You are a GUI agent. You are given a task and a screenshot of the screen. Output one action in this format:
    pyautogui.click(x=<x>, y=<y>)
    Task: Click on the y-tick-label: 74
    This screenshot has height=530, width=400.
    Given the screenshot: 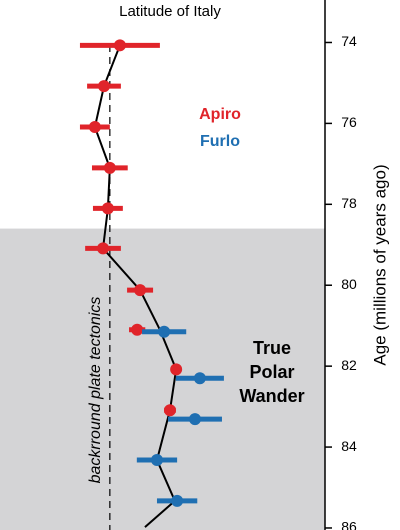 What is the action you would take?
    pyautogui.click(x=349, y=41)
    